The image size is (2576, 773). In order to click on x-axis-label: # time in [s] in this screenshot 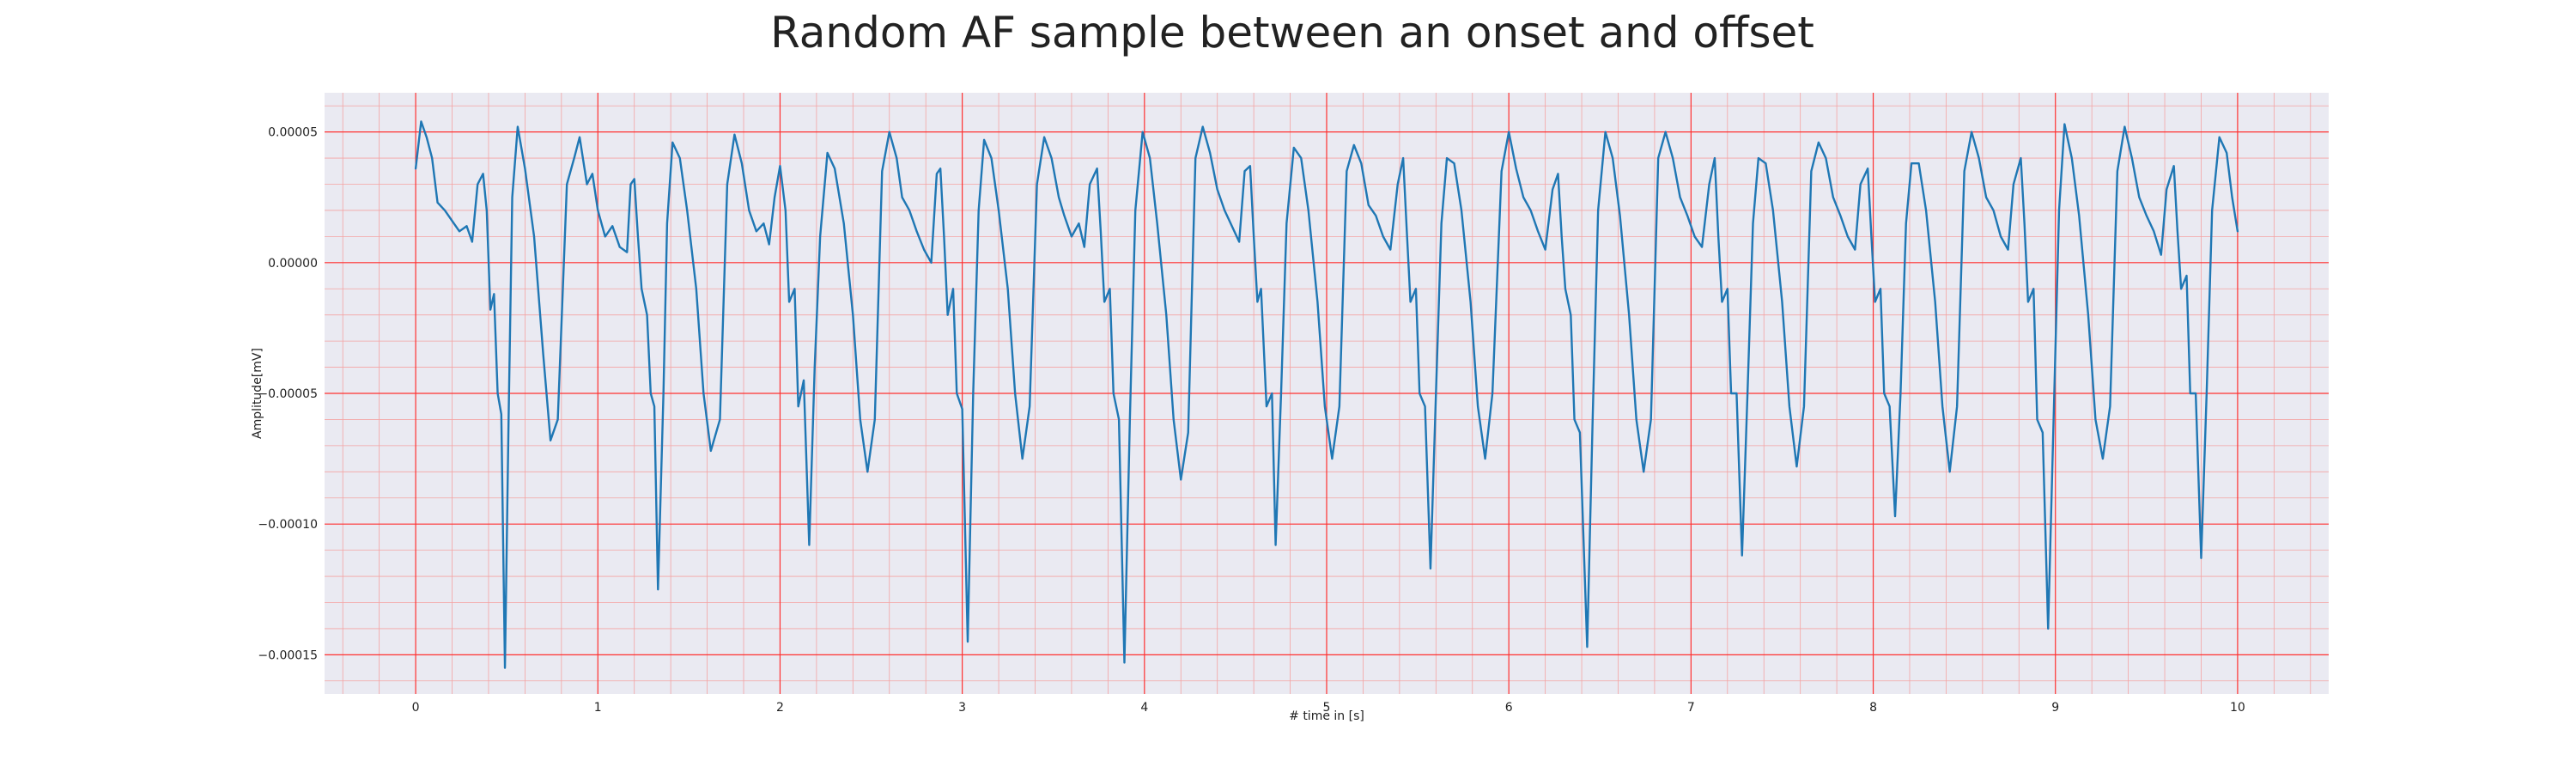, I will do `click(1327, 716)`.